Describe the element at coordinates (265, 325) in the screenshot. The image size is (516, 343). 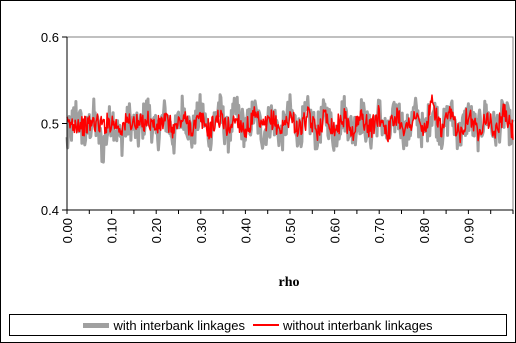
I see `legend-swatch-red` at that location.